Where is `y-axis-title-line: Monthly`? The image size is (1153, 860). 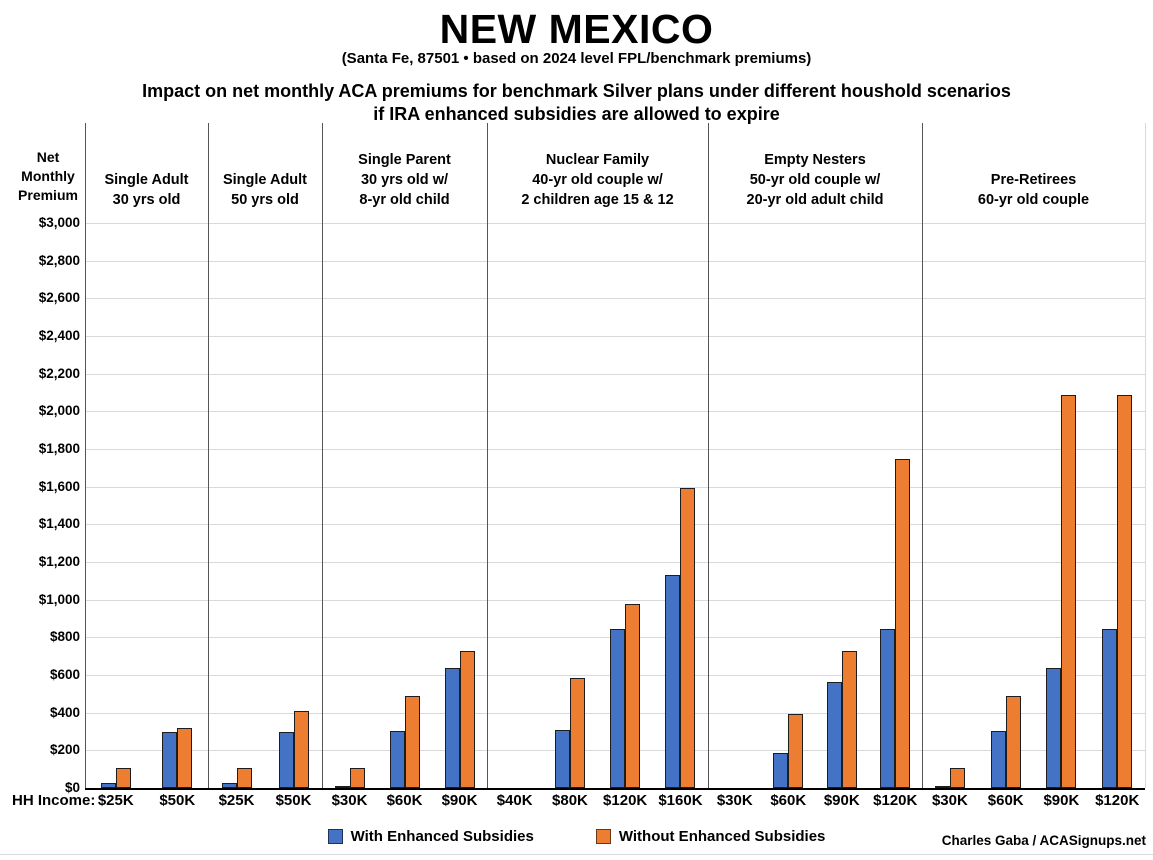 y-axis-title-line: Monthly is located at coordinates (48, 176).